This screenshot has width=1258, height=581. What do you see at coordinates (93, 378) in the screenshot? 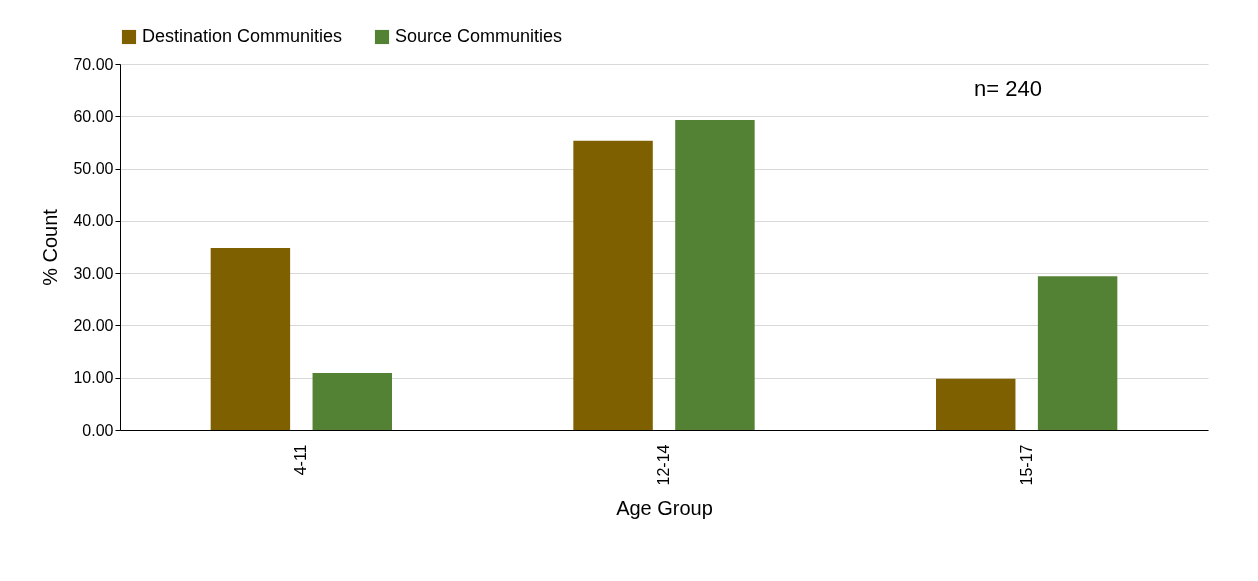
I see `y-tick-label: 10.00` at bounding box center [93, 378].